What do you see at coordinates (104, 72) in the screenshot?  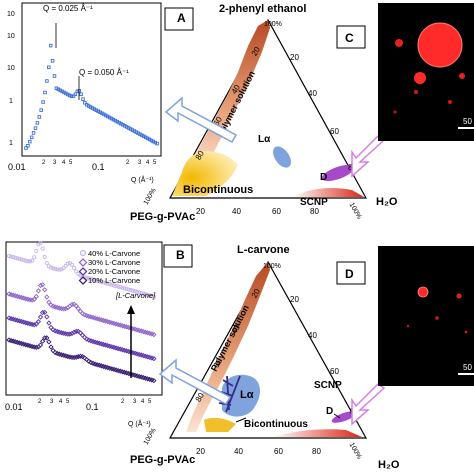 I see `plot-a-annotation-2: Q = 0.050 Å⁻¹` at bounding box center [104, 72].